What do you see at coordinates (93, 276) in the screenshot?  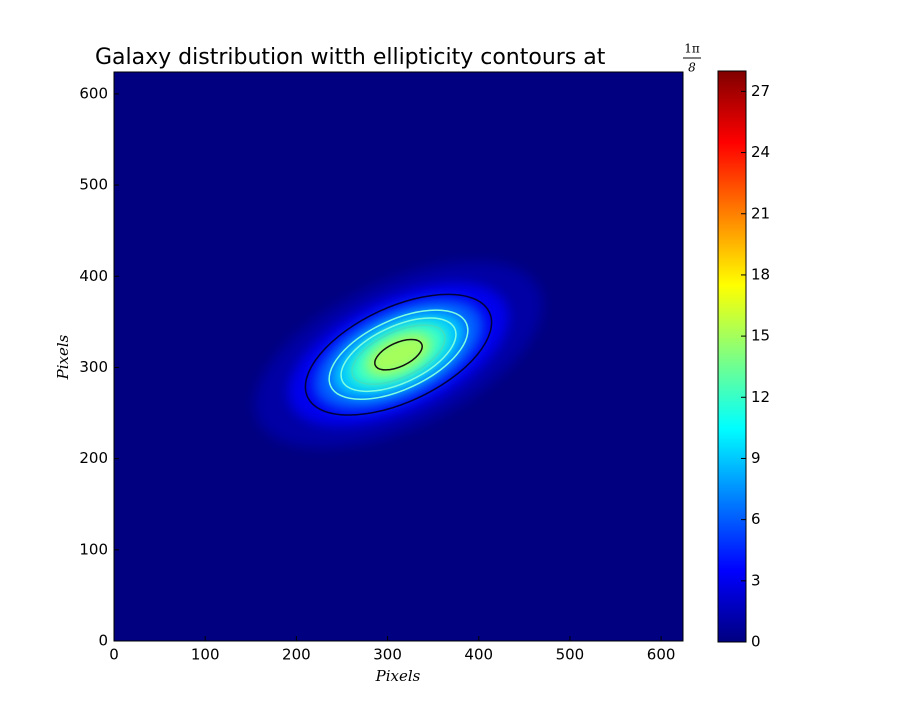 I see `y-tick-label: 400` at bounding box center [93, 276].